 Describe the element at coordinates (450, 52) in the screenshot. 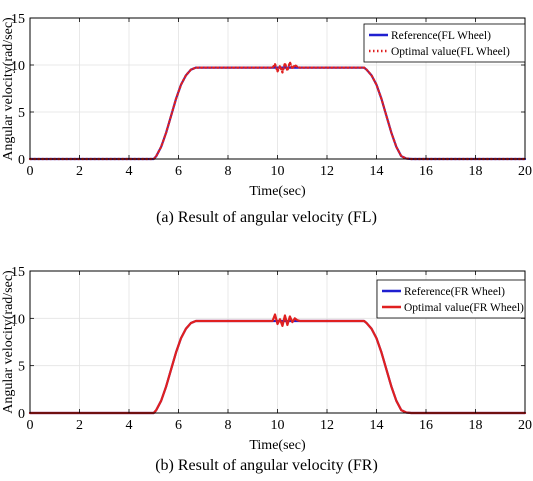

I see `legend-label: Optimal value(FL Wheel)` at that location.